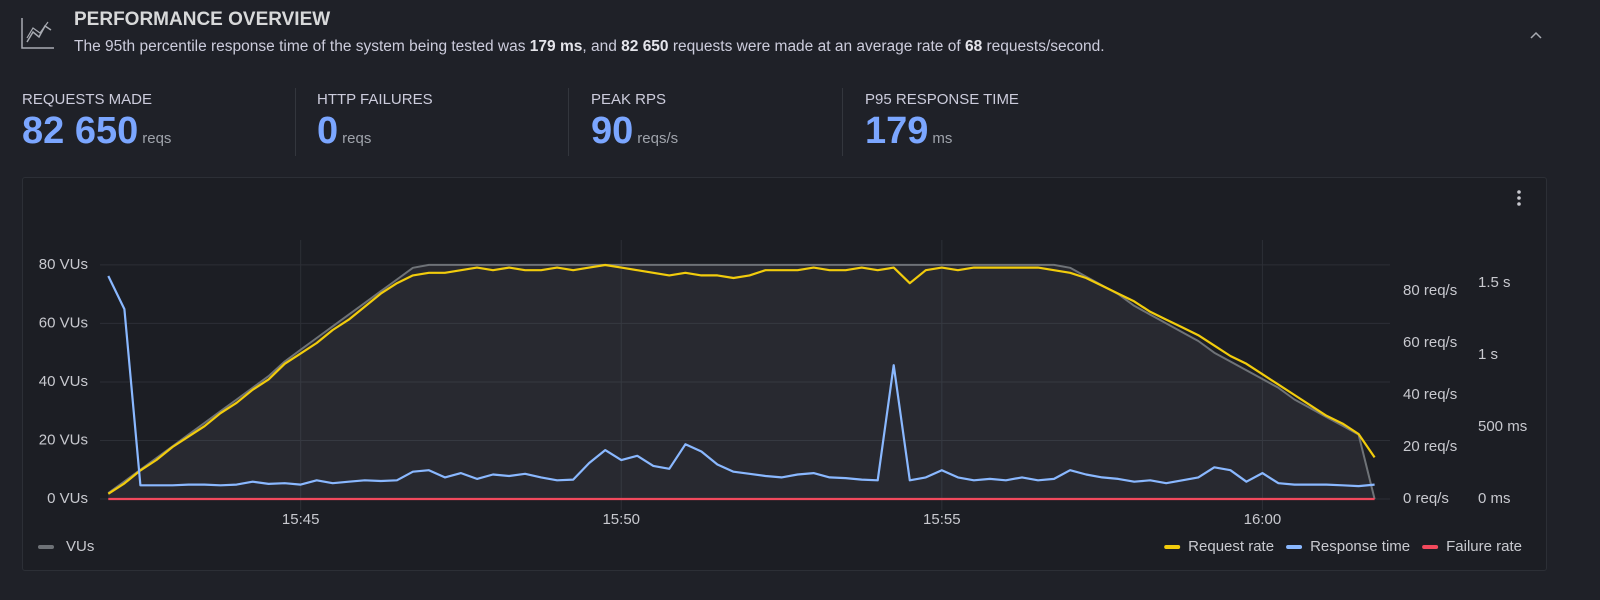 Image resolution: width=1600 pixels, height=600 pixels. I want to click on stat-value: 90, so click(612, 131).